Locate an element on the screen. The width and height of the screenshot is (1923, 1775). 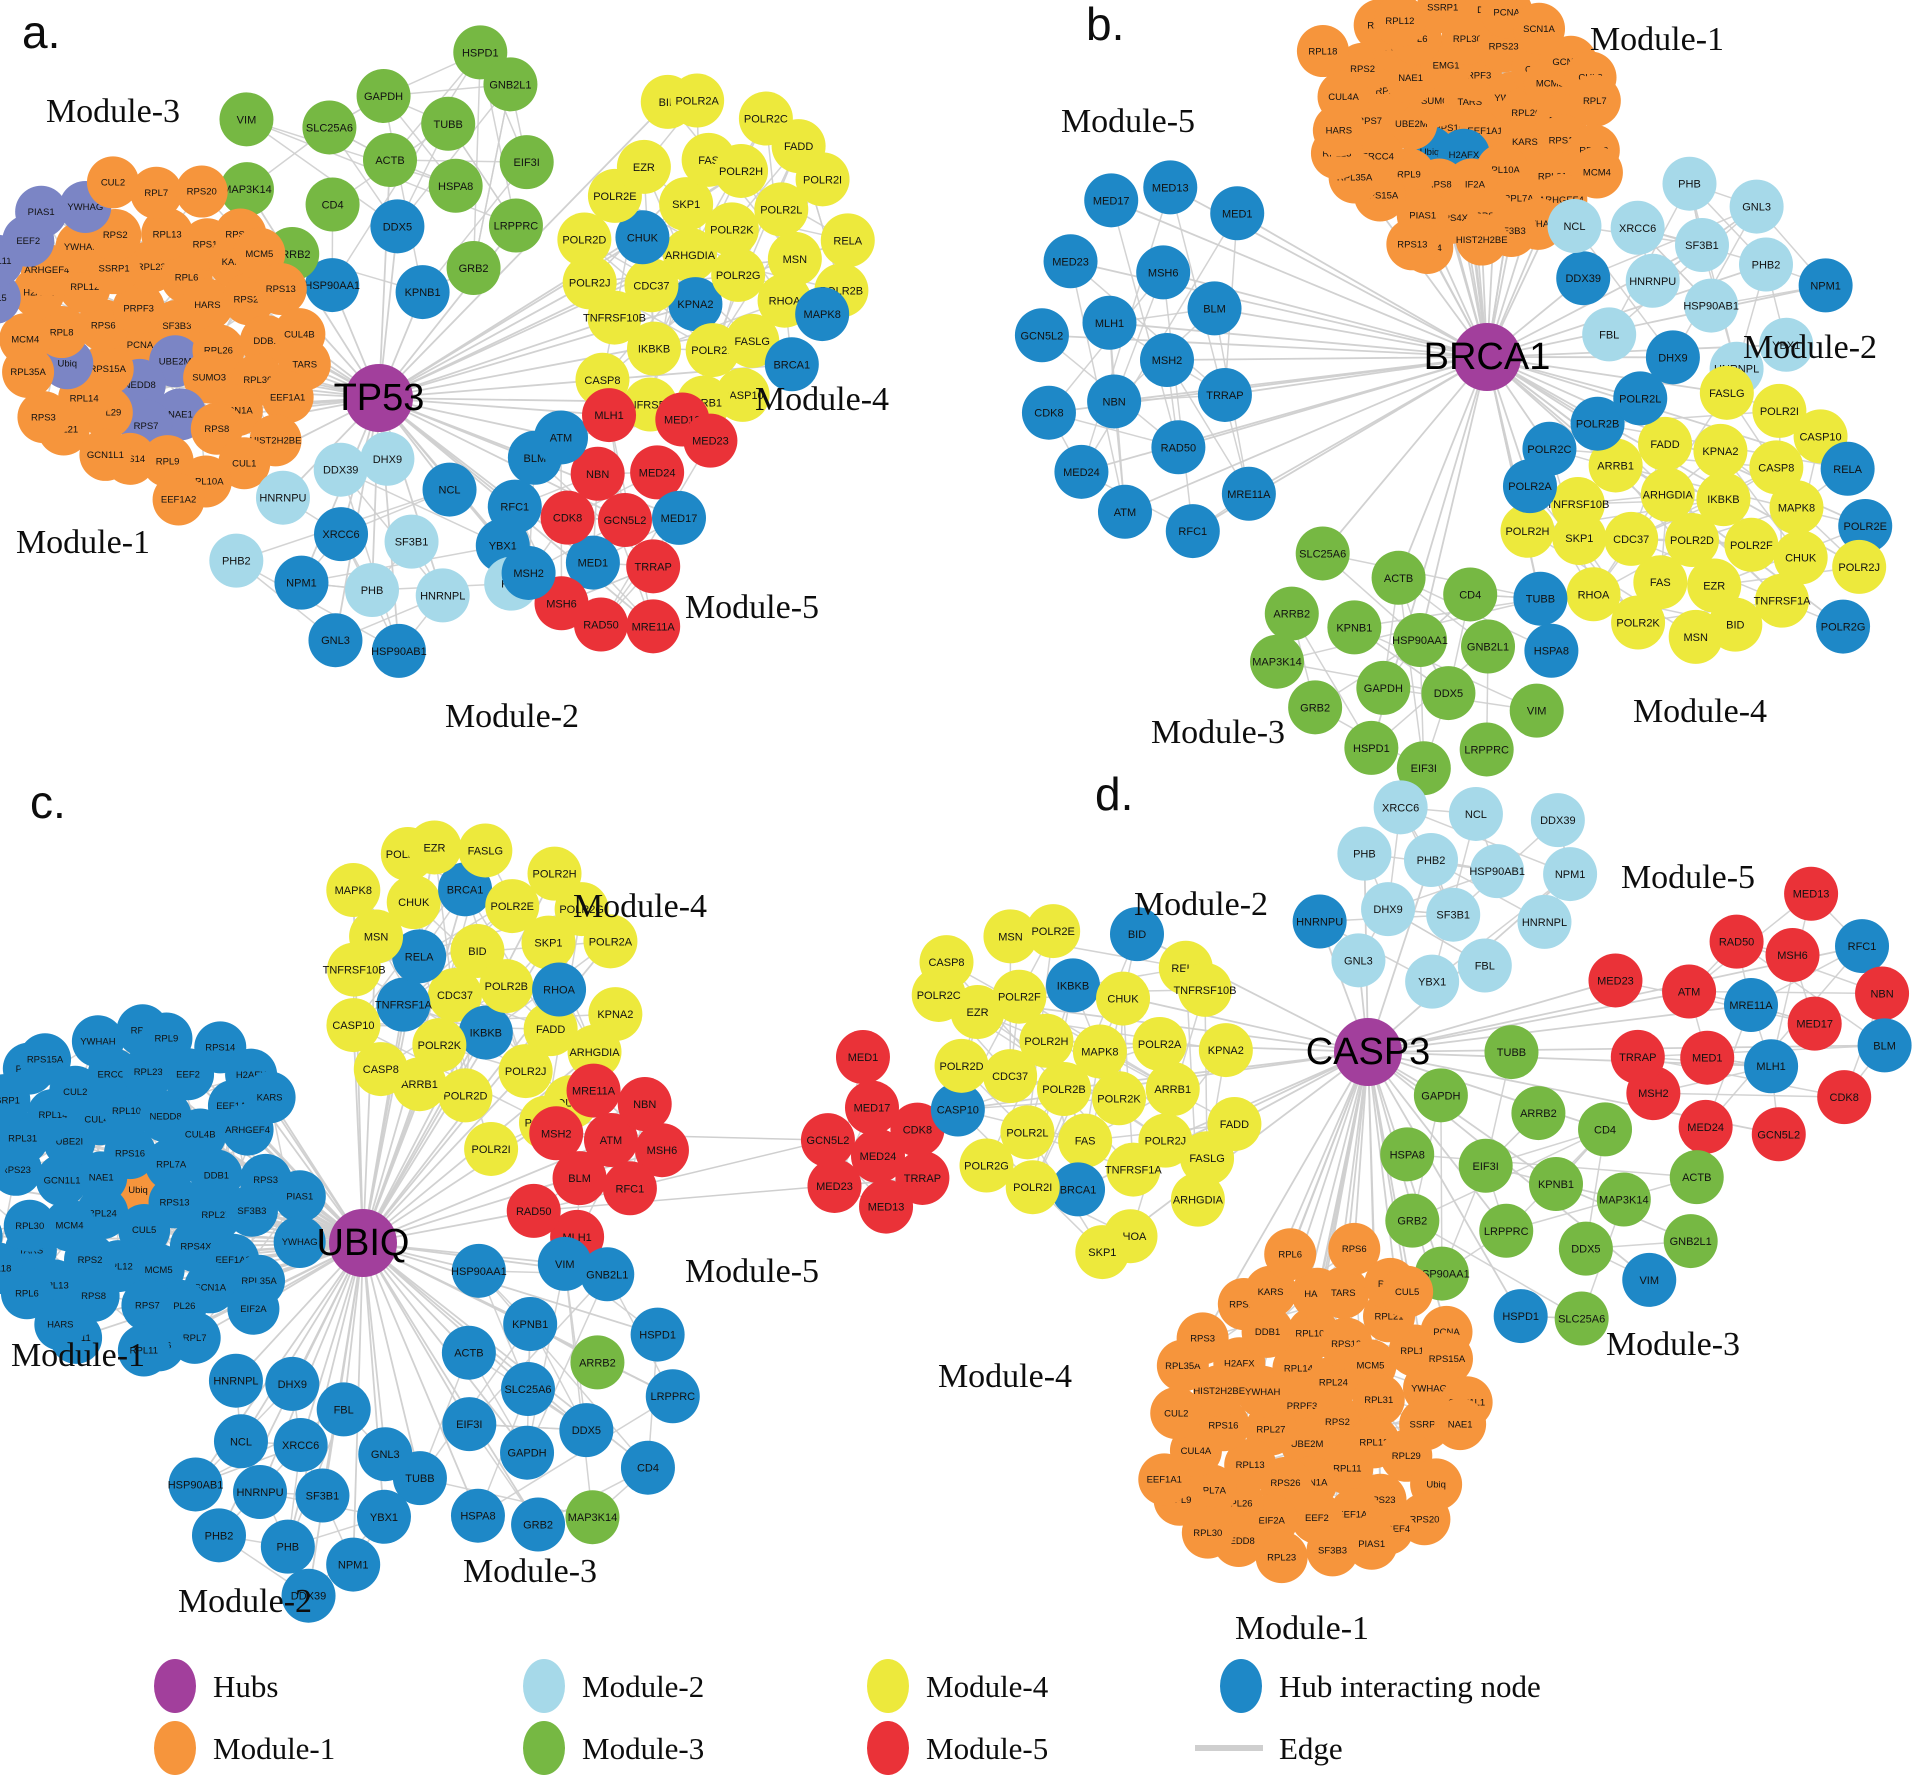
legend-label: Module-1 is located at coordinates (274, 1748).